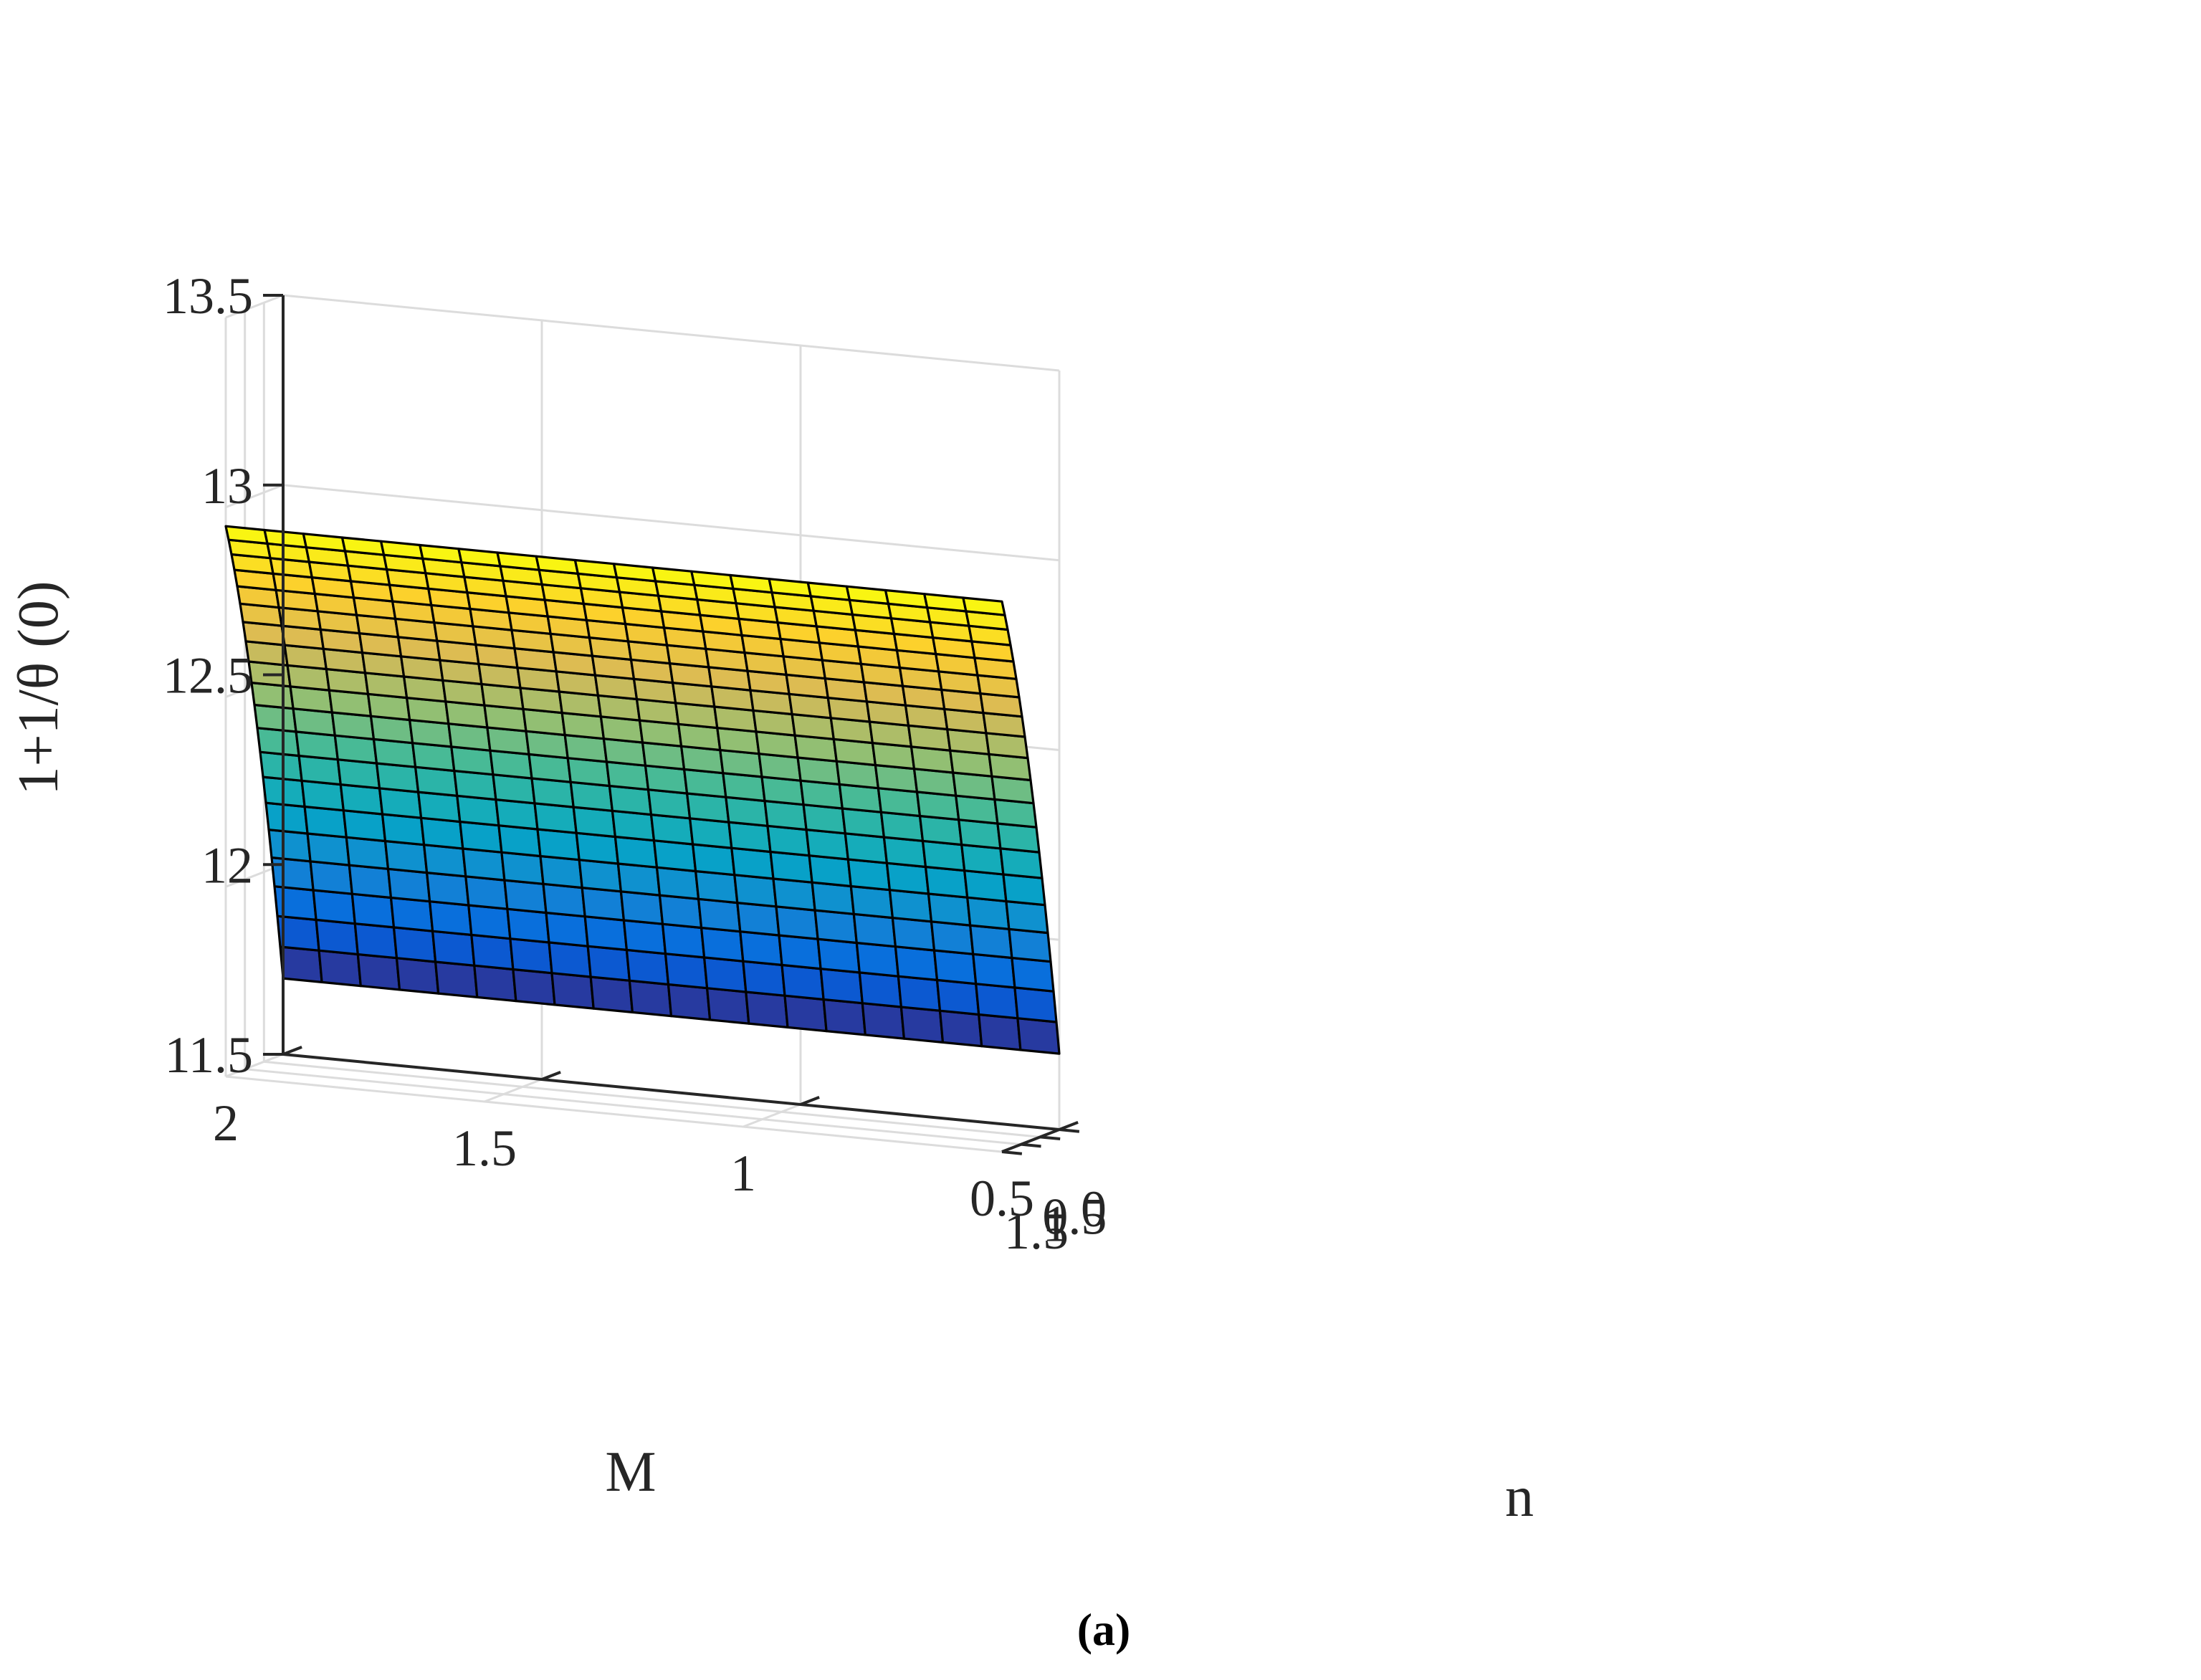 This screenshot has width=2201, height=1680. I want to click on z-tick-label: 11.5, so click(209, 1055).